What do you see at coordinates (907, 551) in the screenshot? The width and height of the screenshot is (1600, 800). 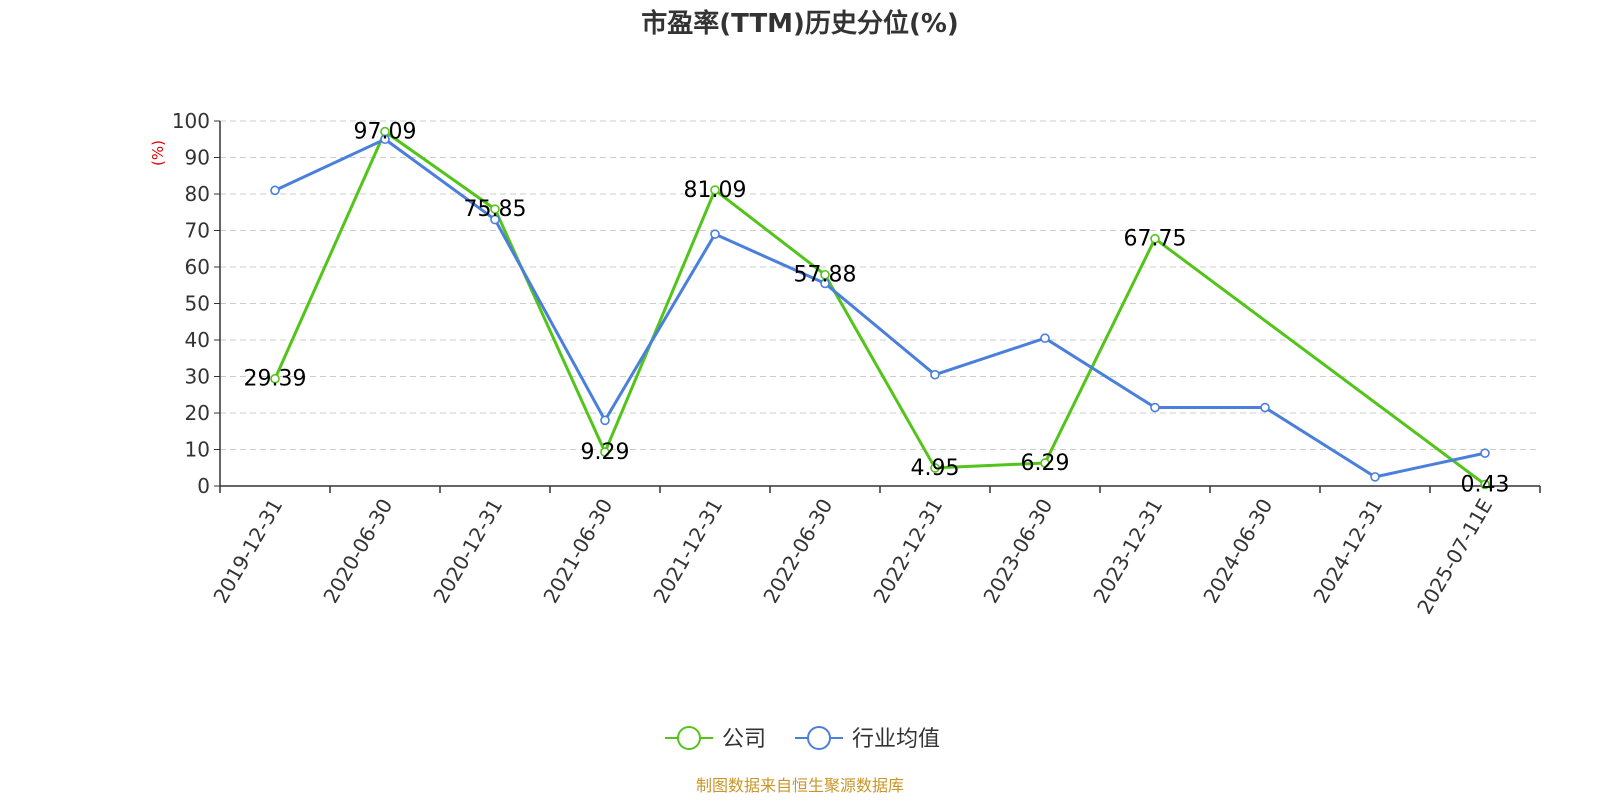 I see `x-tick-label: 2022-12-31` at bounding box center [907, 551].